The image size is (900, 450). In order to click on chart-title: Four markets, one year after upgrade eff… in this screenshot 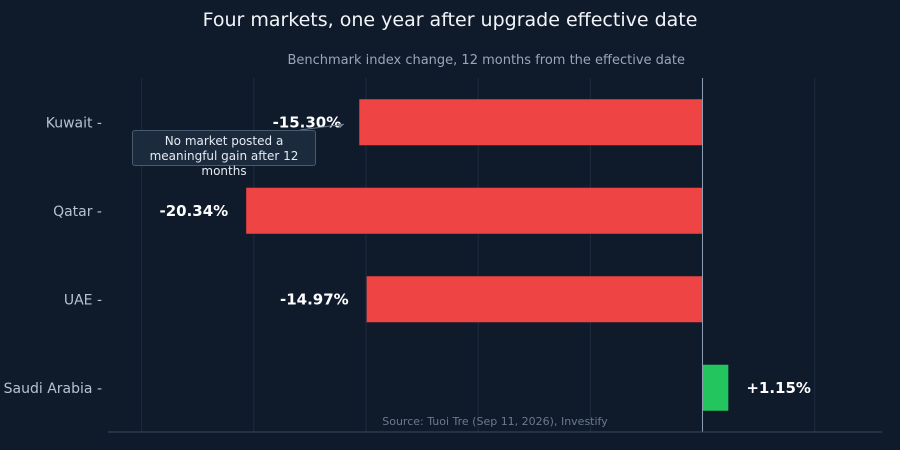, I will do `click(450, 20)`.